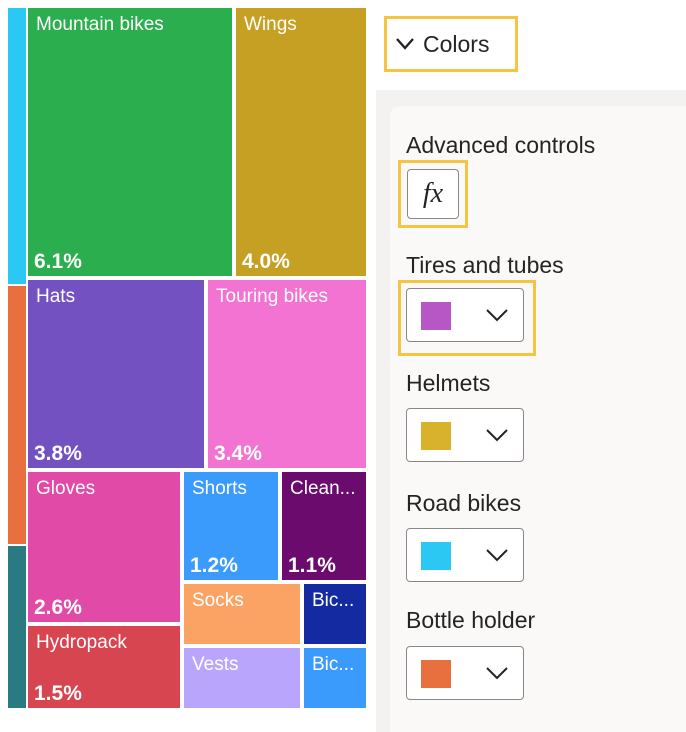  What do you see at coordinates (456, 43) in the screenshot?
I see `section-title: Colors` at bounding box center [456, 43].